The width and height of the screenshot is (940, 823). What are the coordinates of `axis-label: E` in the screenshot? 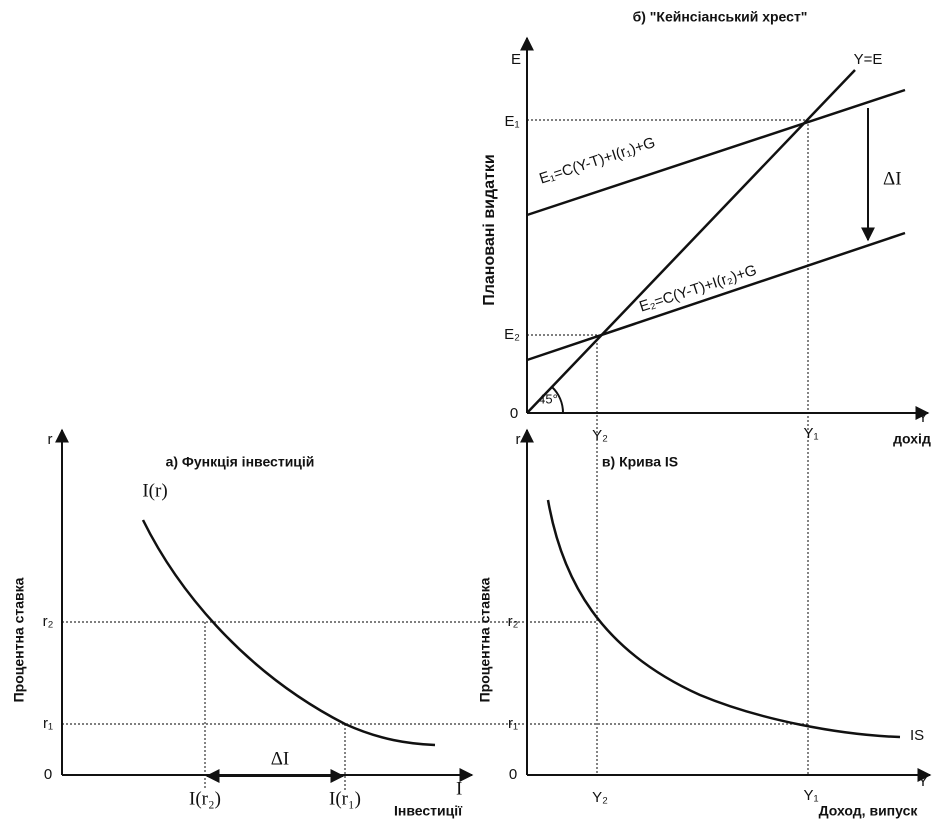 It's located at (516, 59).